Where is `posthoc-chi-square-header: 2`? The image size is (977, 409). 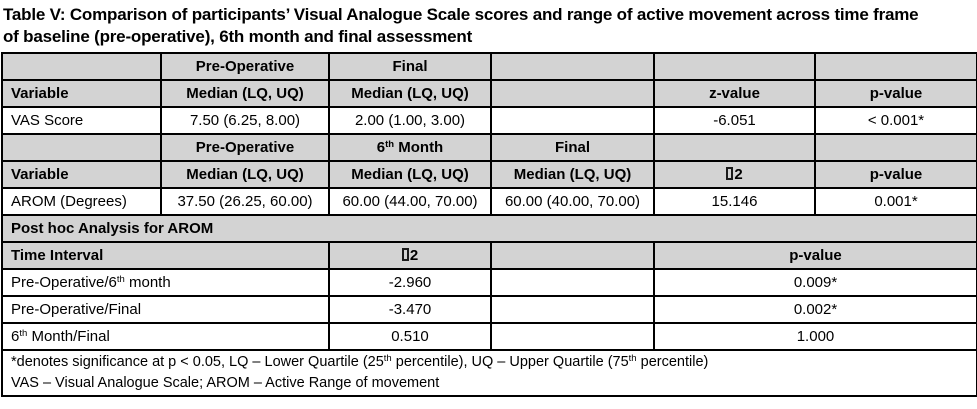
posthoc-chi-square-header: 2 is located at coordinates (410, 255).